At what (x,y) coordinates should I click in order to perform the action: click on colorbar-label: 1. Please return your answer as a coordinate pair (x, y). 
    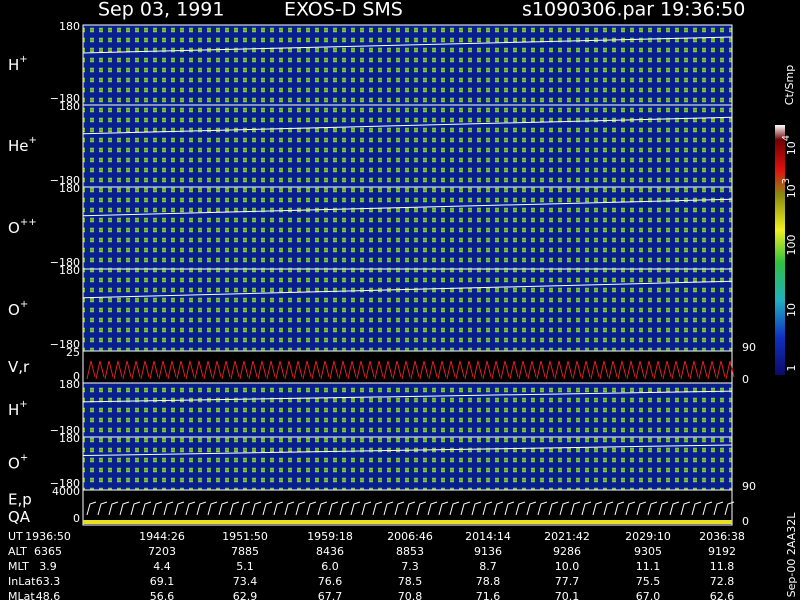
    Looking at the image, I should click on (791, 368).